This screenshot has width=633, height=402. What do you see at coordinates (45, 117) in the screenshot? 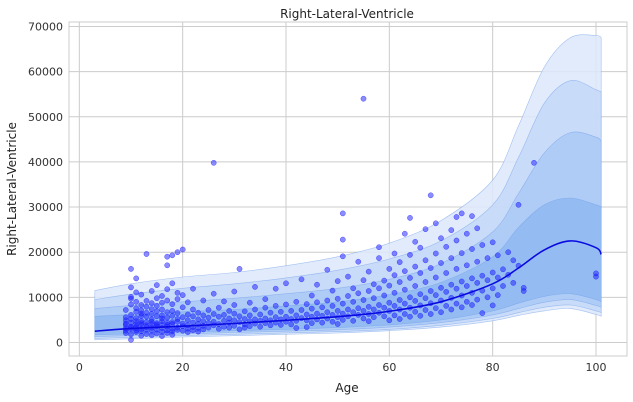
I see `y-tick-label: 50000` at bounding box center [45, 117].